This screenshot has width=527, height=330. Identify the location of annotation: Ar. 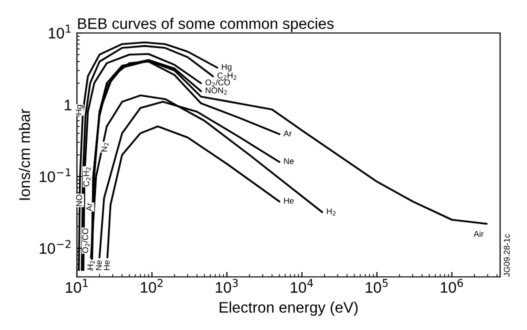
(89, 207).